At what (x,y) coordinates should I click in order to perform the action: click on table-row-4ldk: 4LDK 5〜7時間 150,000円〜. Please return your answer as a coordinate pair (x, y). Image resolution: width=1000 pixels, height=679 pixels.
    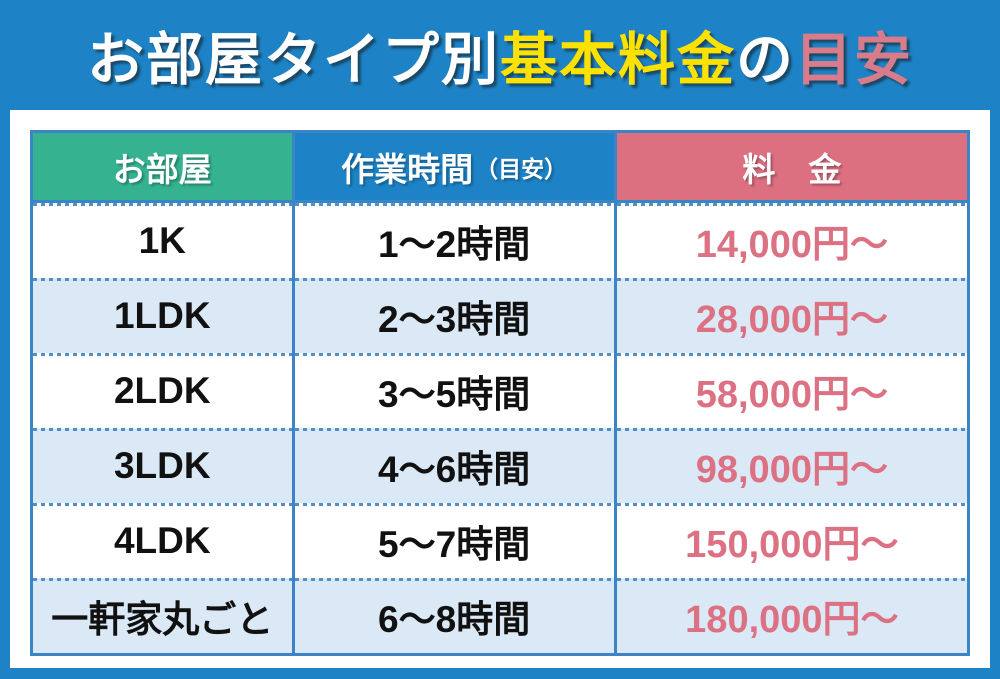
    Looking at the image, I should click on (500, 540).